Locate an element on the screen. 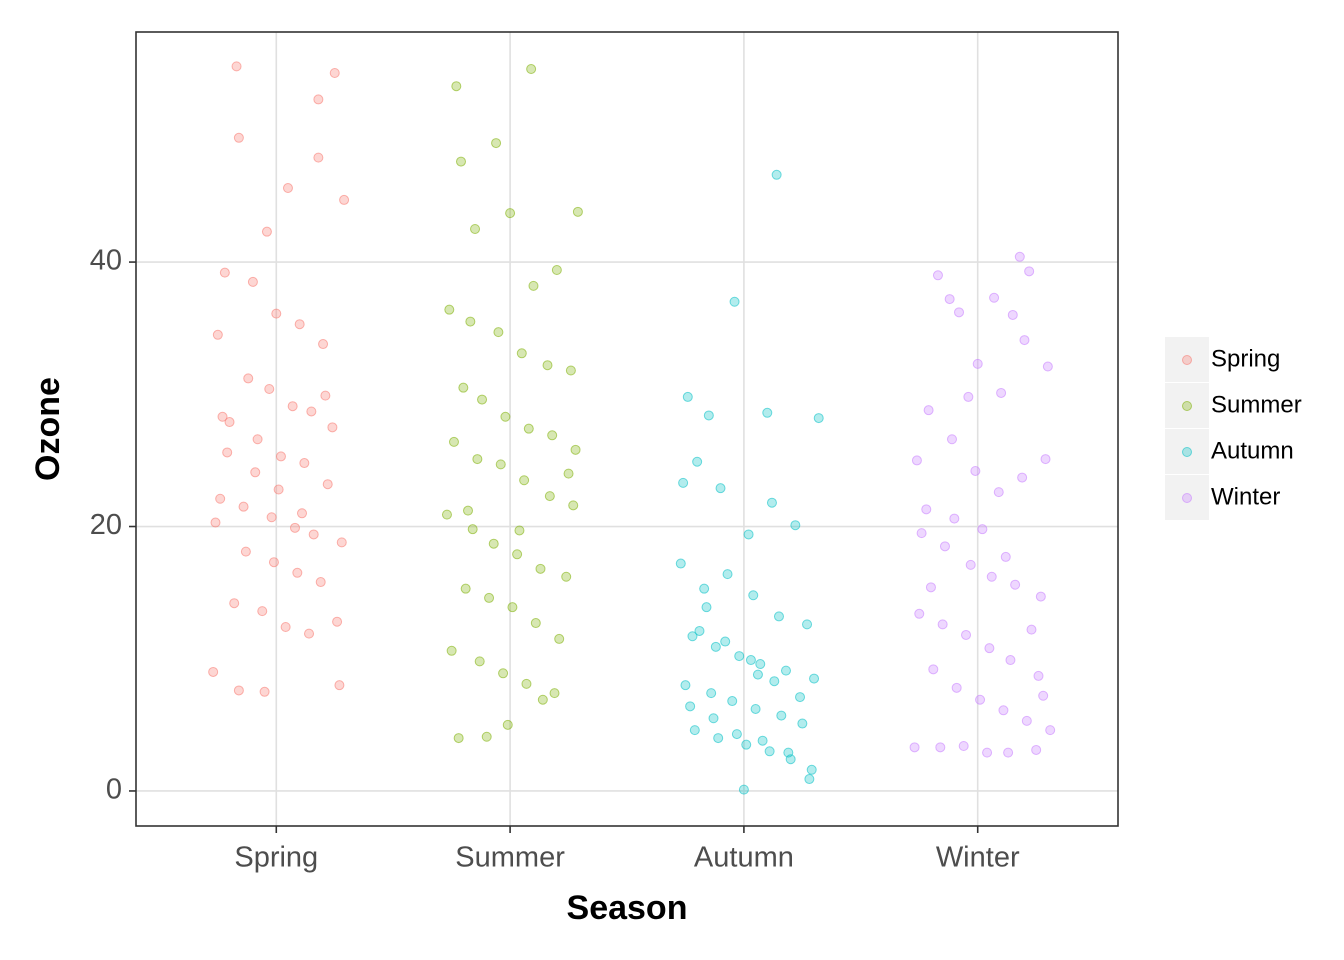 The image size is (1344, 960). x-tick-label: Winter is located at coordinates (978, 858).